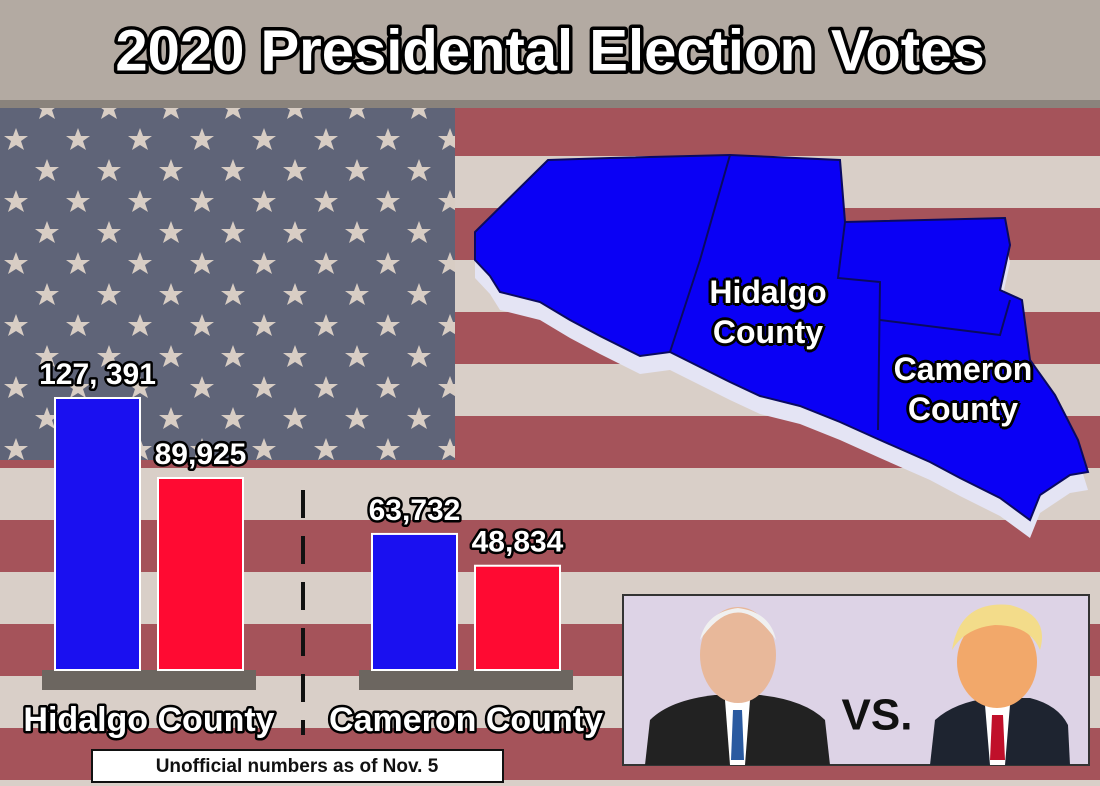  What do you see at coordinates (856, 680) in the screenshot?
I see `portrait-panel: VS.` at bounding box center [856, 680].